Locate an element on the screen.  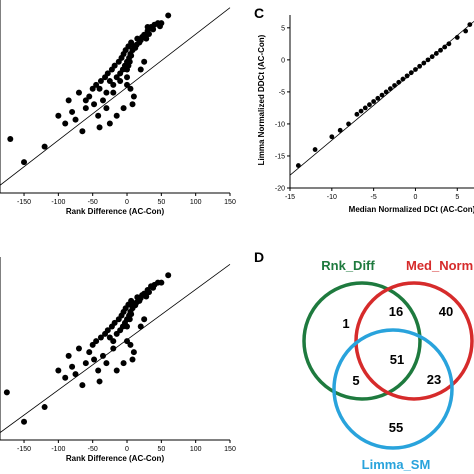
venn-count-limma-only: 55 is located at coordinates (396, 427).